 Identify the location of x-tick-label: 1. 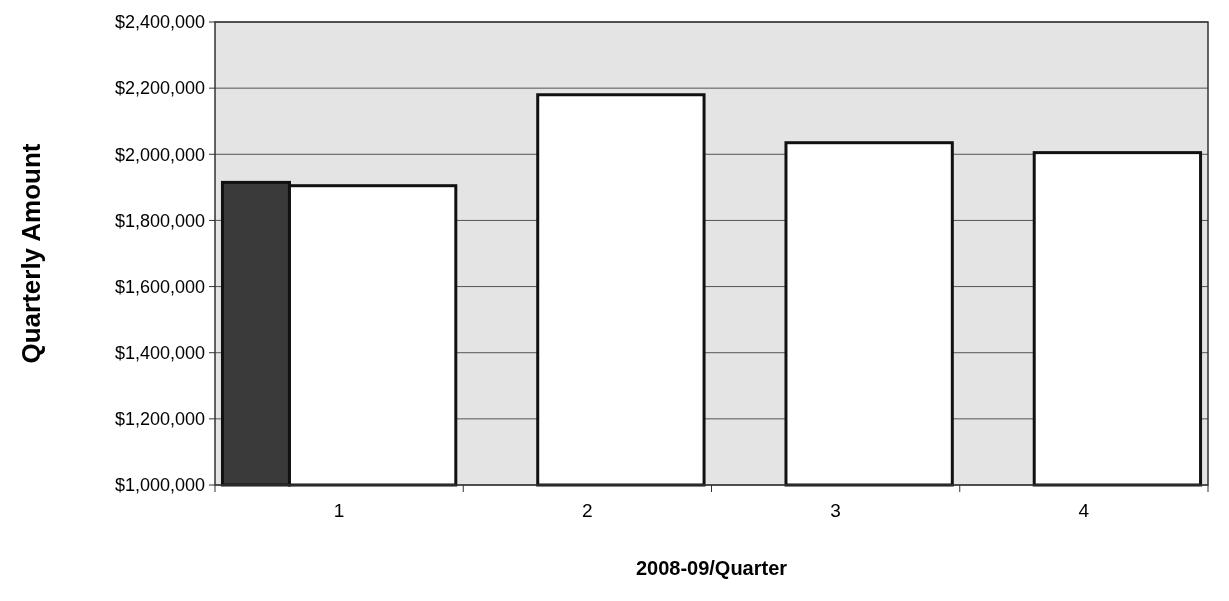
(339, 510).